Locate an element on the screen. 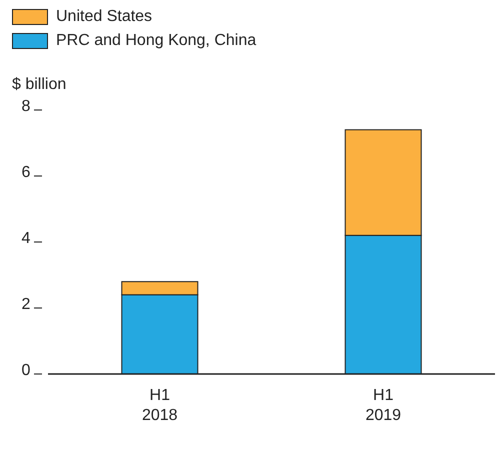 This screenshot has width=503, height=451. y-tick-label: 0 is located at coordinates (26, 370).